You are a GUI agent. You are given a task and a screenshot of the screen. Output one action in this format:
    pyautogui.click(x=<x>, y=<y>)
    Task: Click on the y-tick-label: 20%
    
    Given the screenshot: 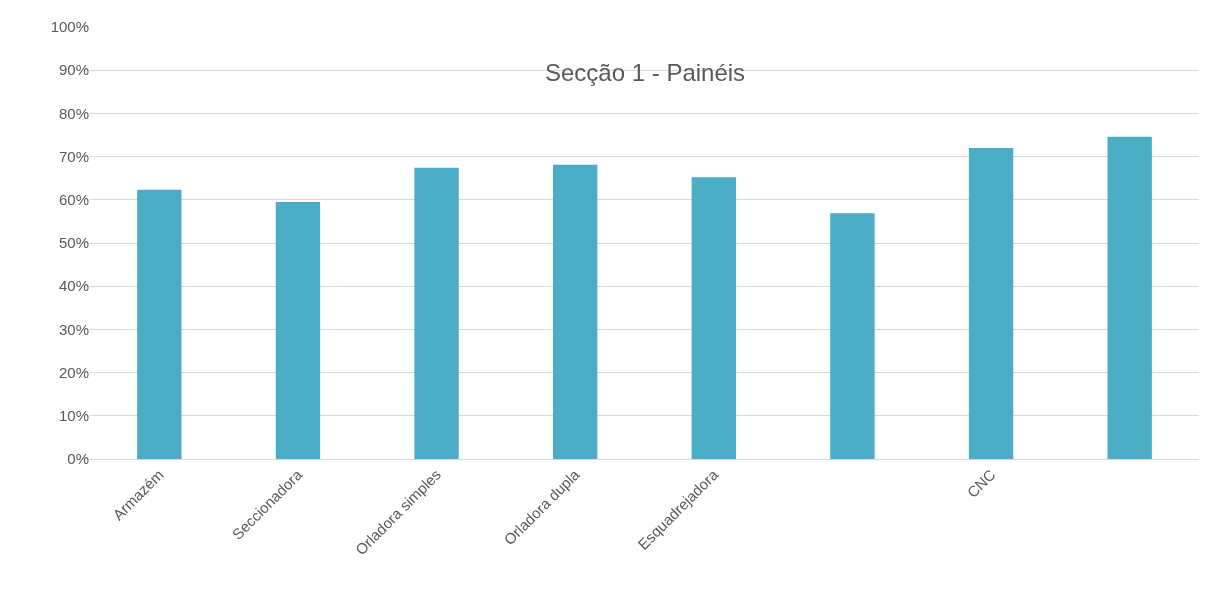 What is the action you would take?
    pyautogui.click(x=73, y=372)
    